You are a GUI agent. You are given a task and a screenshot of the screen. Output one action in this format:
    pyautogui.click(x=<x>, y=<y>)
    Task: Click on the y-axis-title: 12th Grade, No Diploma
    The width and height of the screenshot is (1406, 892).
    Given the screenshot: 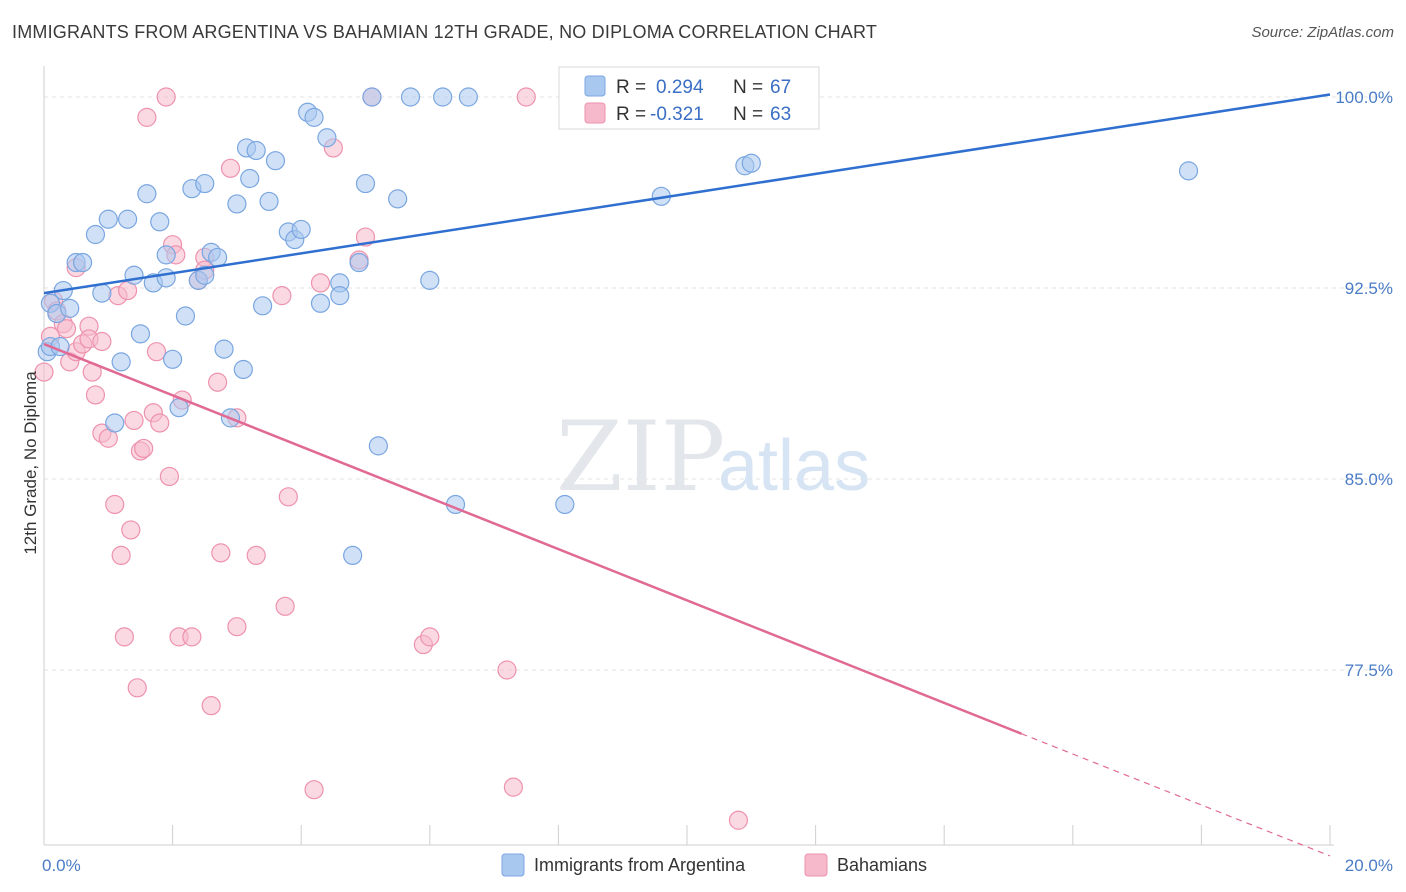 What is the action you would take?
    pyautogui.click(x=30, y=463)
    